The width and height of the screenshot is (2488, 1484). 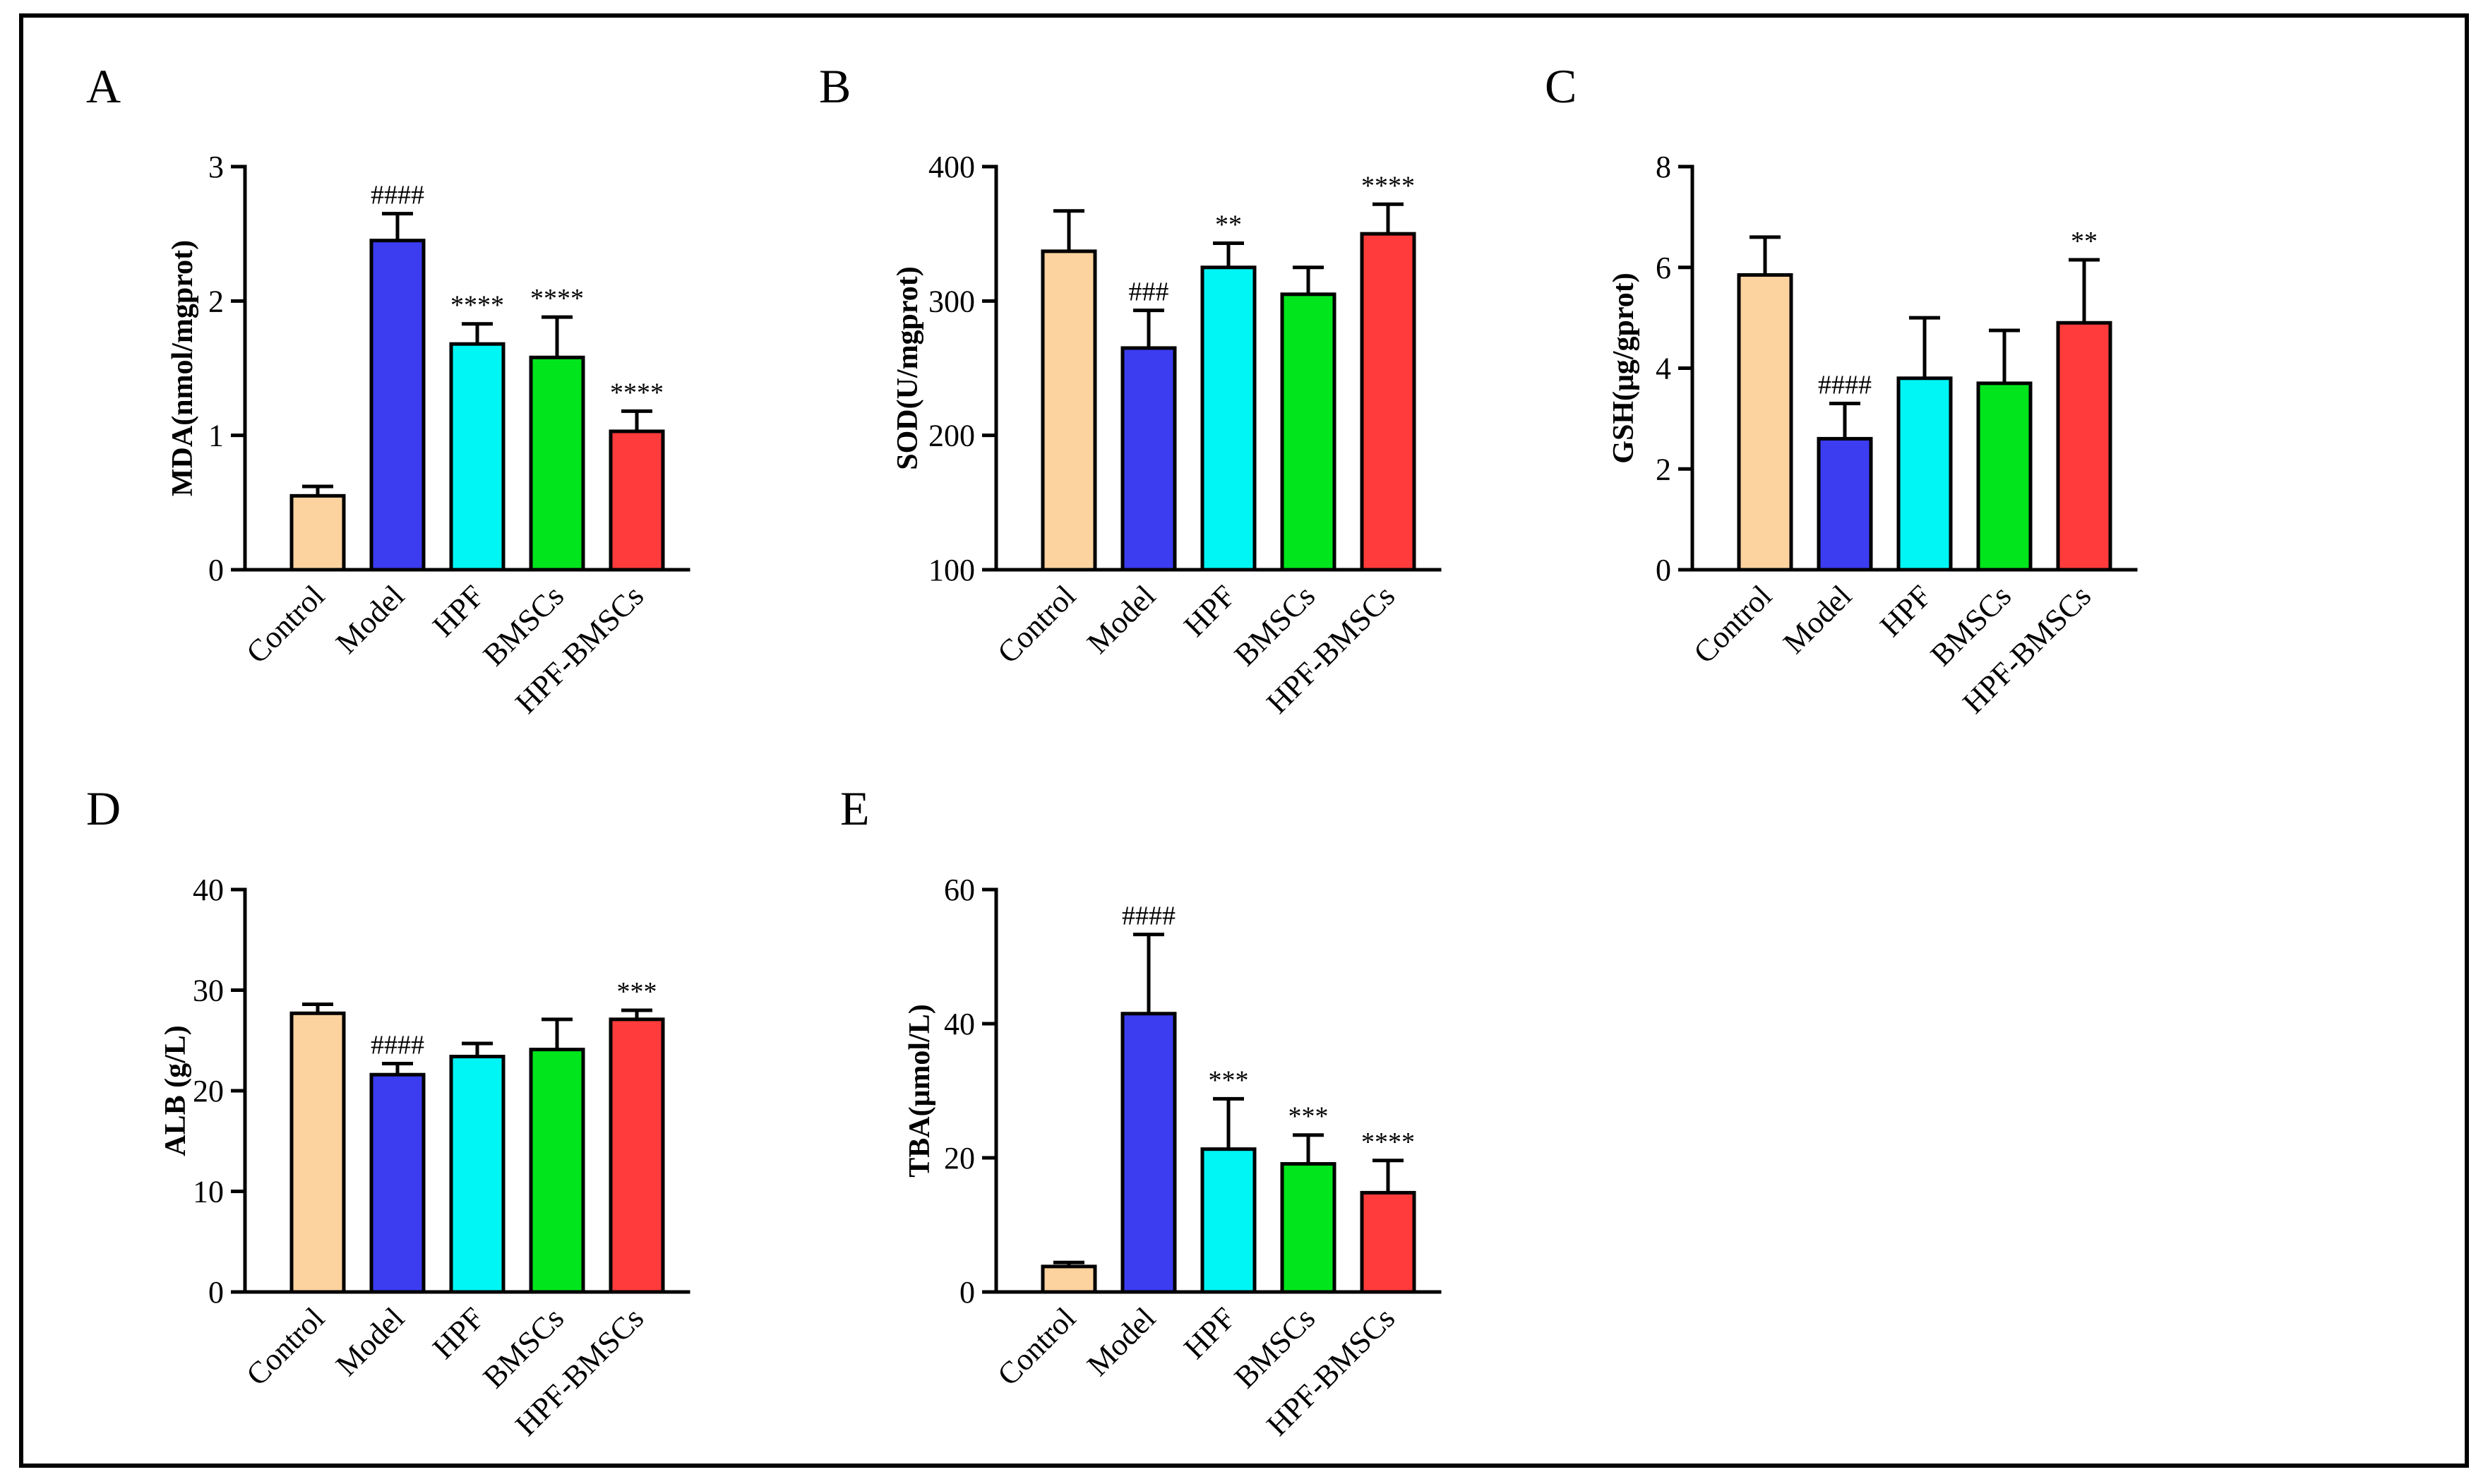 What do you see at coordinates (176, 1091) in the screenshot?
I see `y-axis-title: ALB (g/L)` at bounding box center [176, 1091].